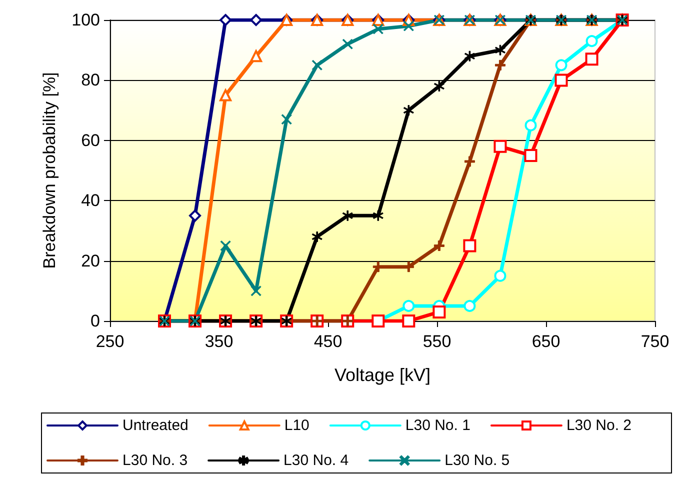 Image resolution: width=678 pixels, height=479 pixels. Describe the element at coordinates (155, 460) in the screenshot. I see `legend-label: L30 No. 3` at that location.